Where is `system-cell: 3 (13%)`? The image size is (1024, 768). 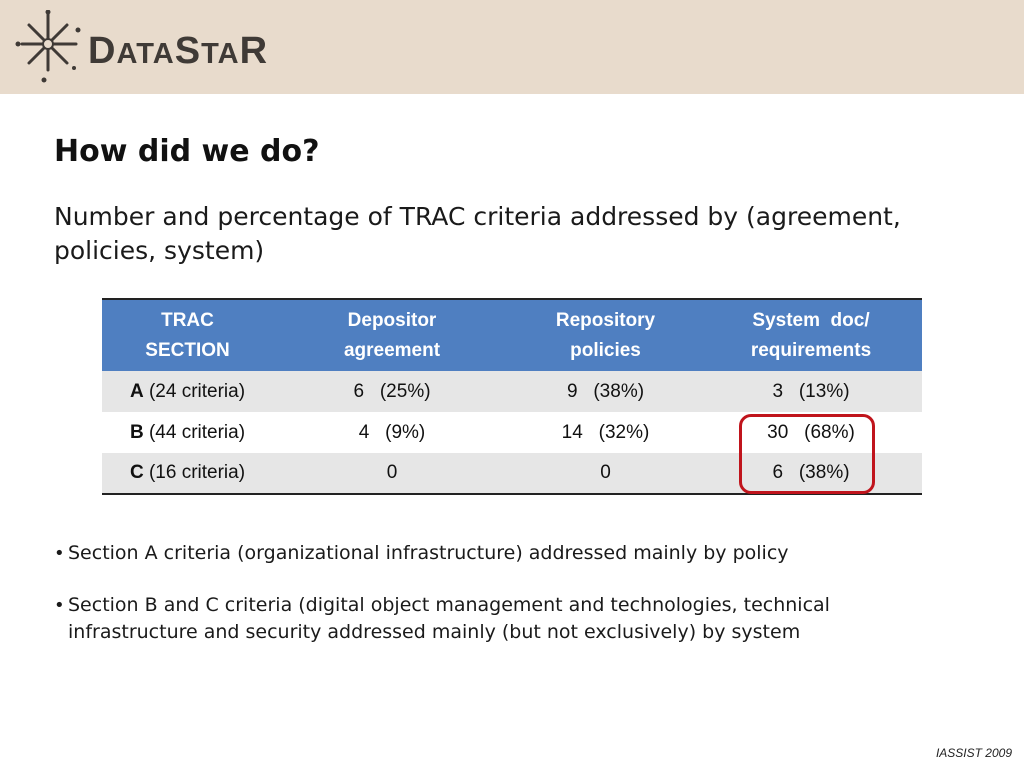
system-cell: 3 (13%) is located at coordinates (811, 391).